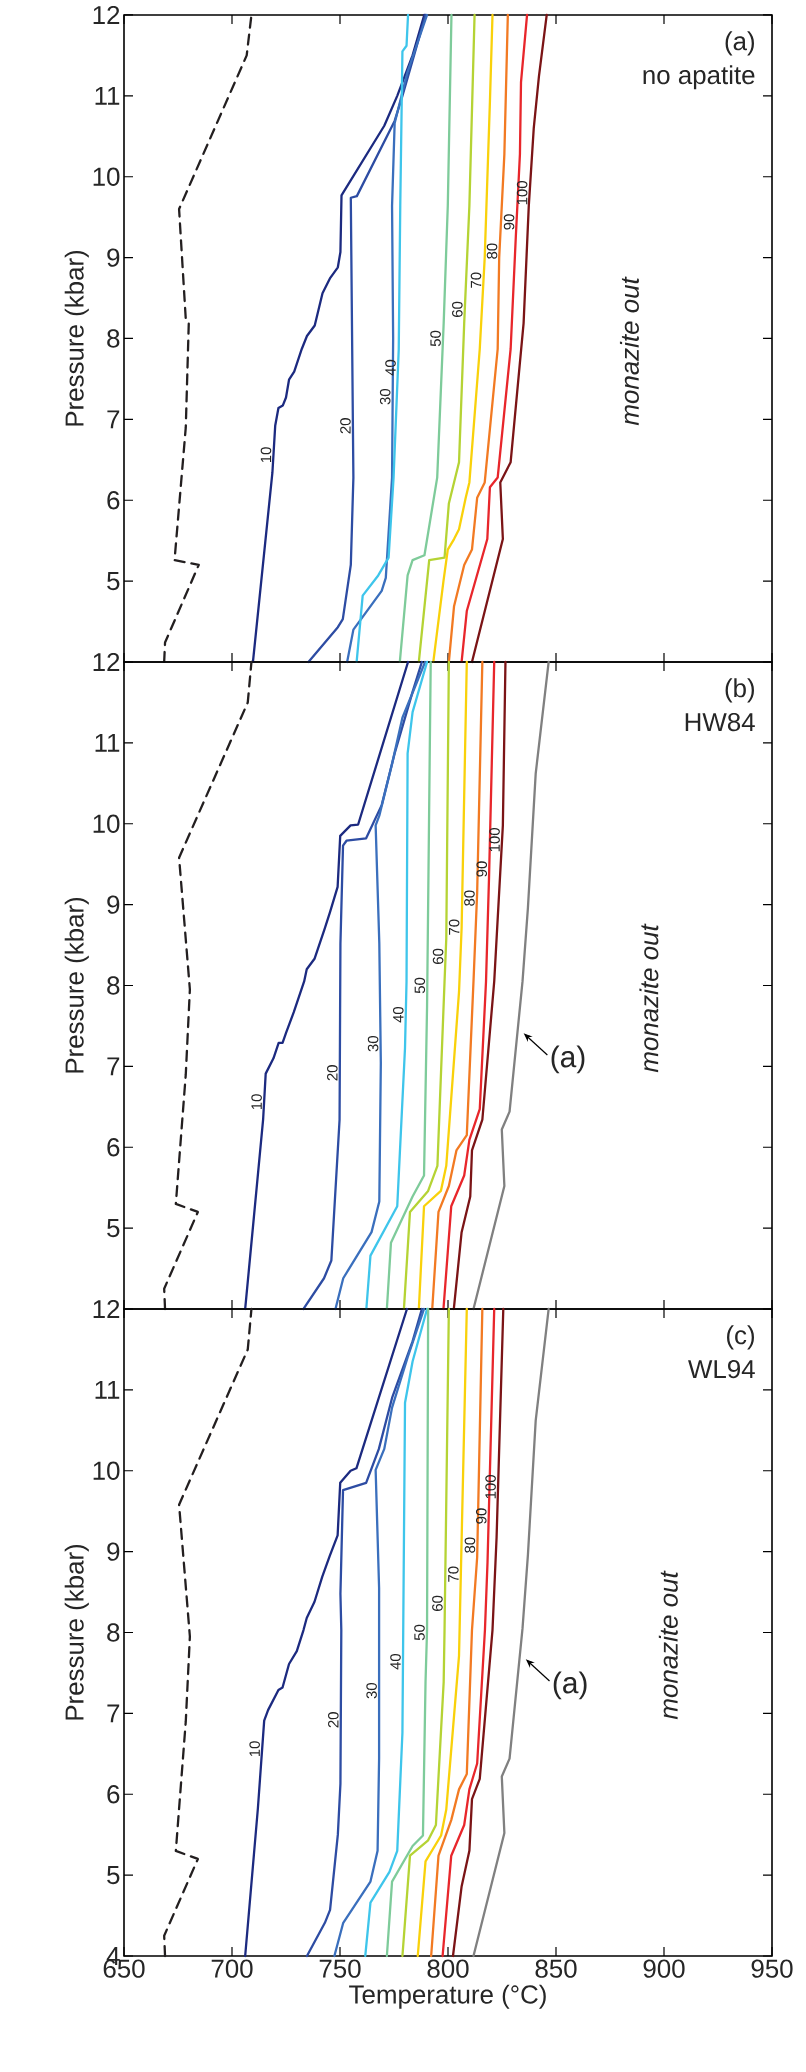  What do you see at coordinates (739, 43) in the screenshot?
I see `text: (a)` at bounding box center [739, 43].